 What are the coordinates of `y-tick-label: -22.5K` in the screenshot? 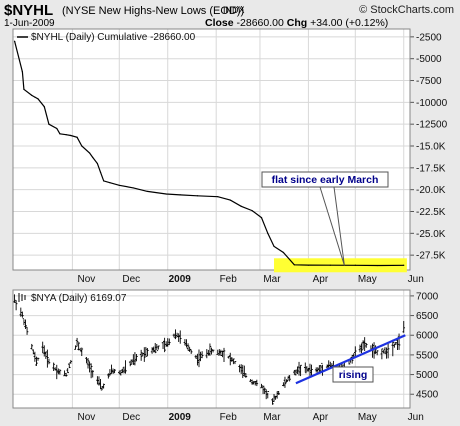 It's located at (431, 212).